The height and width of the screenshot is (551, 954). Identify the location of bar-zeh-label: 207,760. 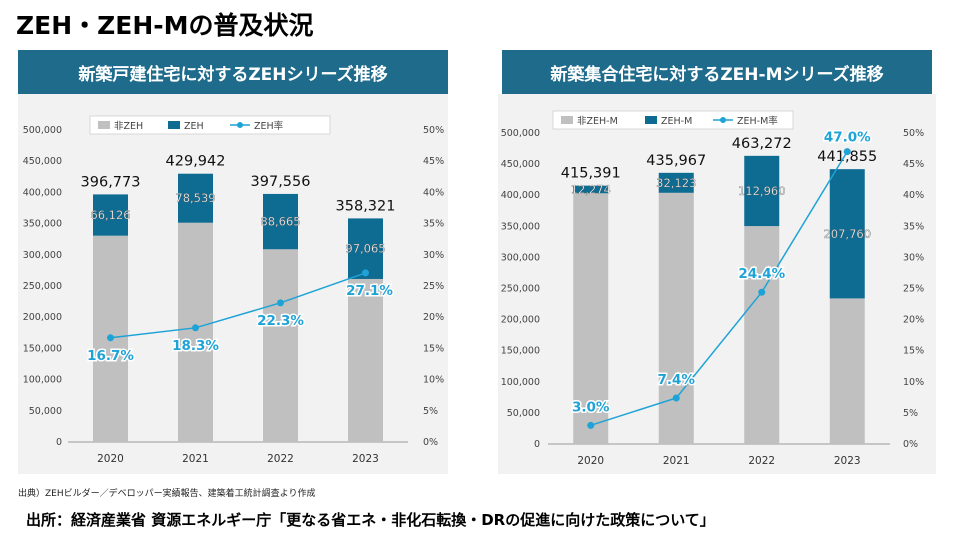
(847, 234).